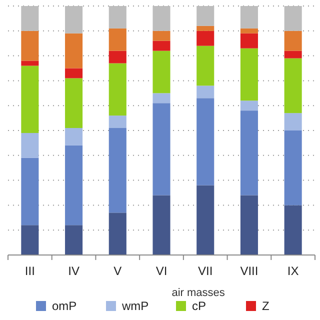  What do you see at coordinates (162, 271) in the screenshot?
I see `x-tick-label: VI` at bounding box center [162, 271].